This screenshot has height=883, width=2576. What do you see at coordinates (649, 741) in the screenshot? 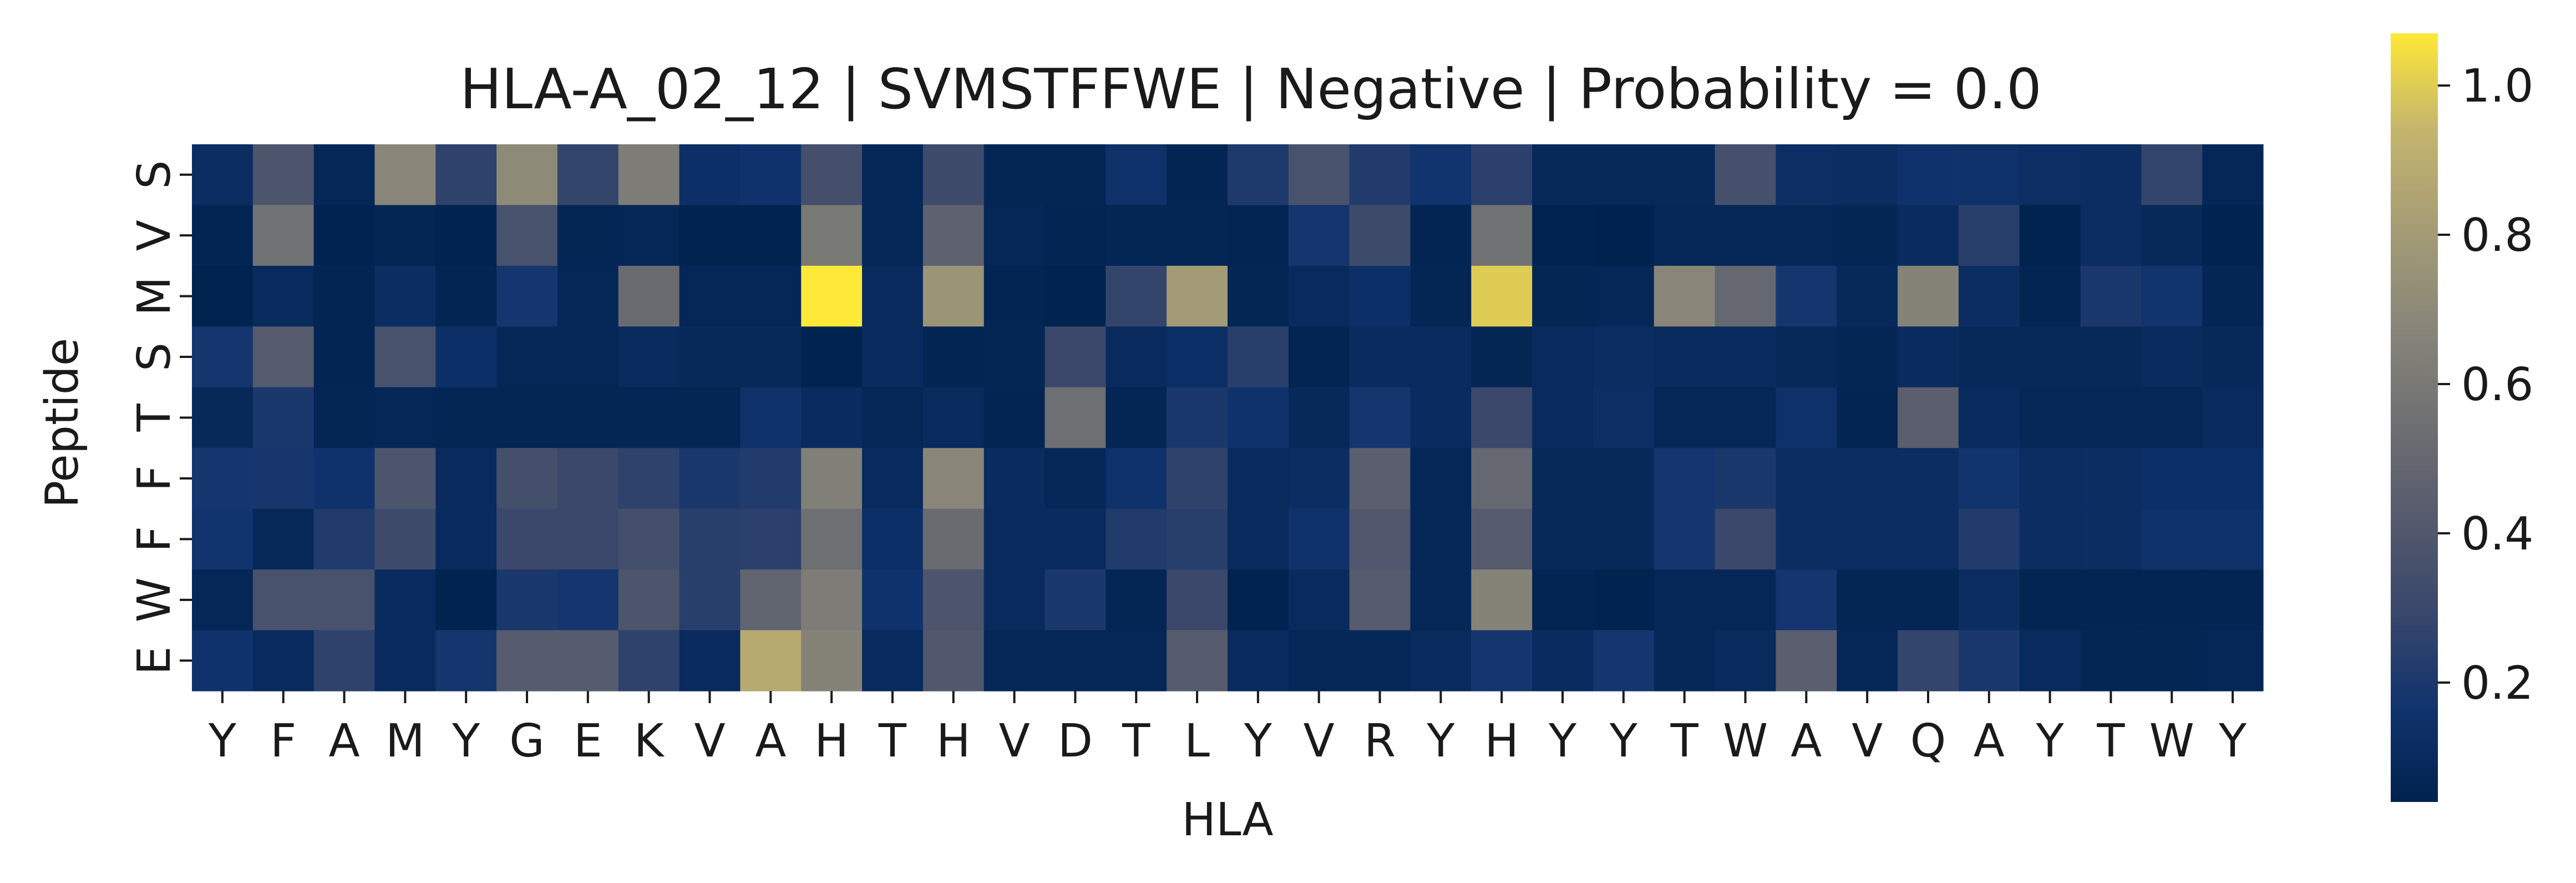
I see `x-tick-label: K` at bounding box center [649, 741].